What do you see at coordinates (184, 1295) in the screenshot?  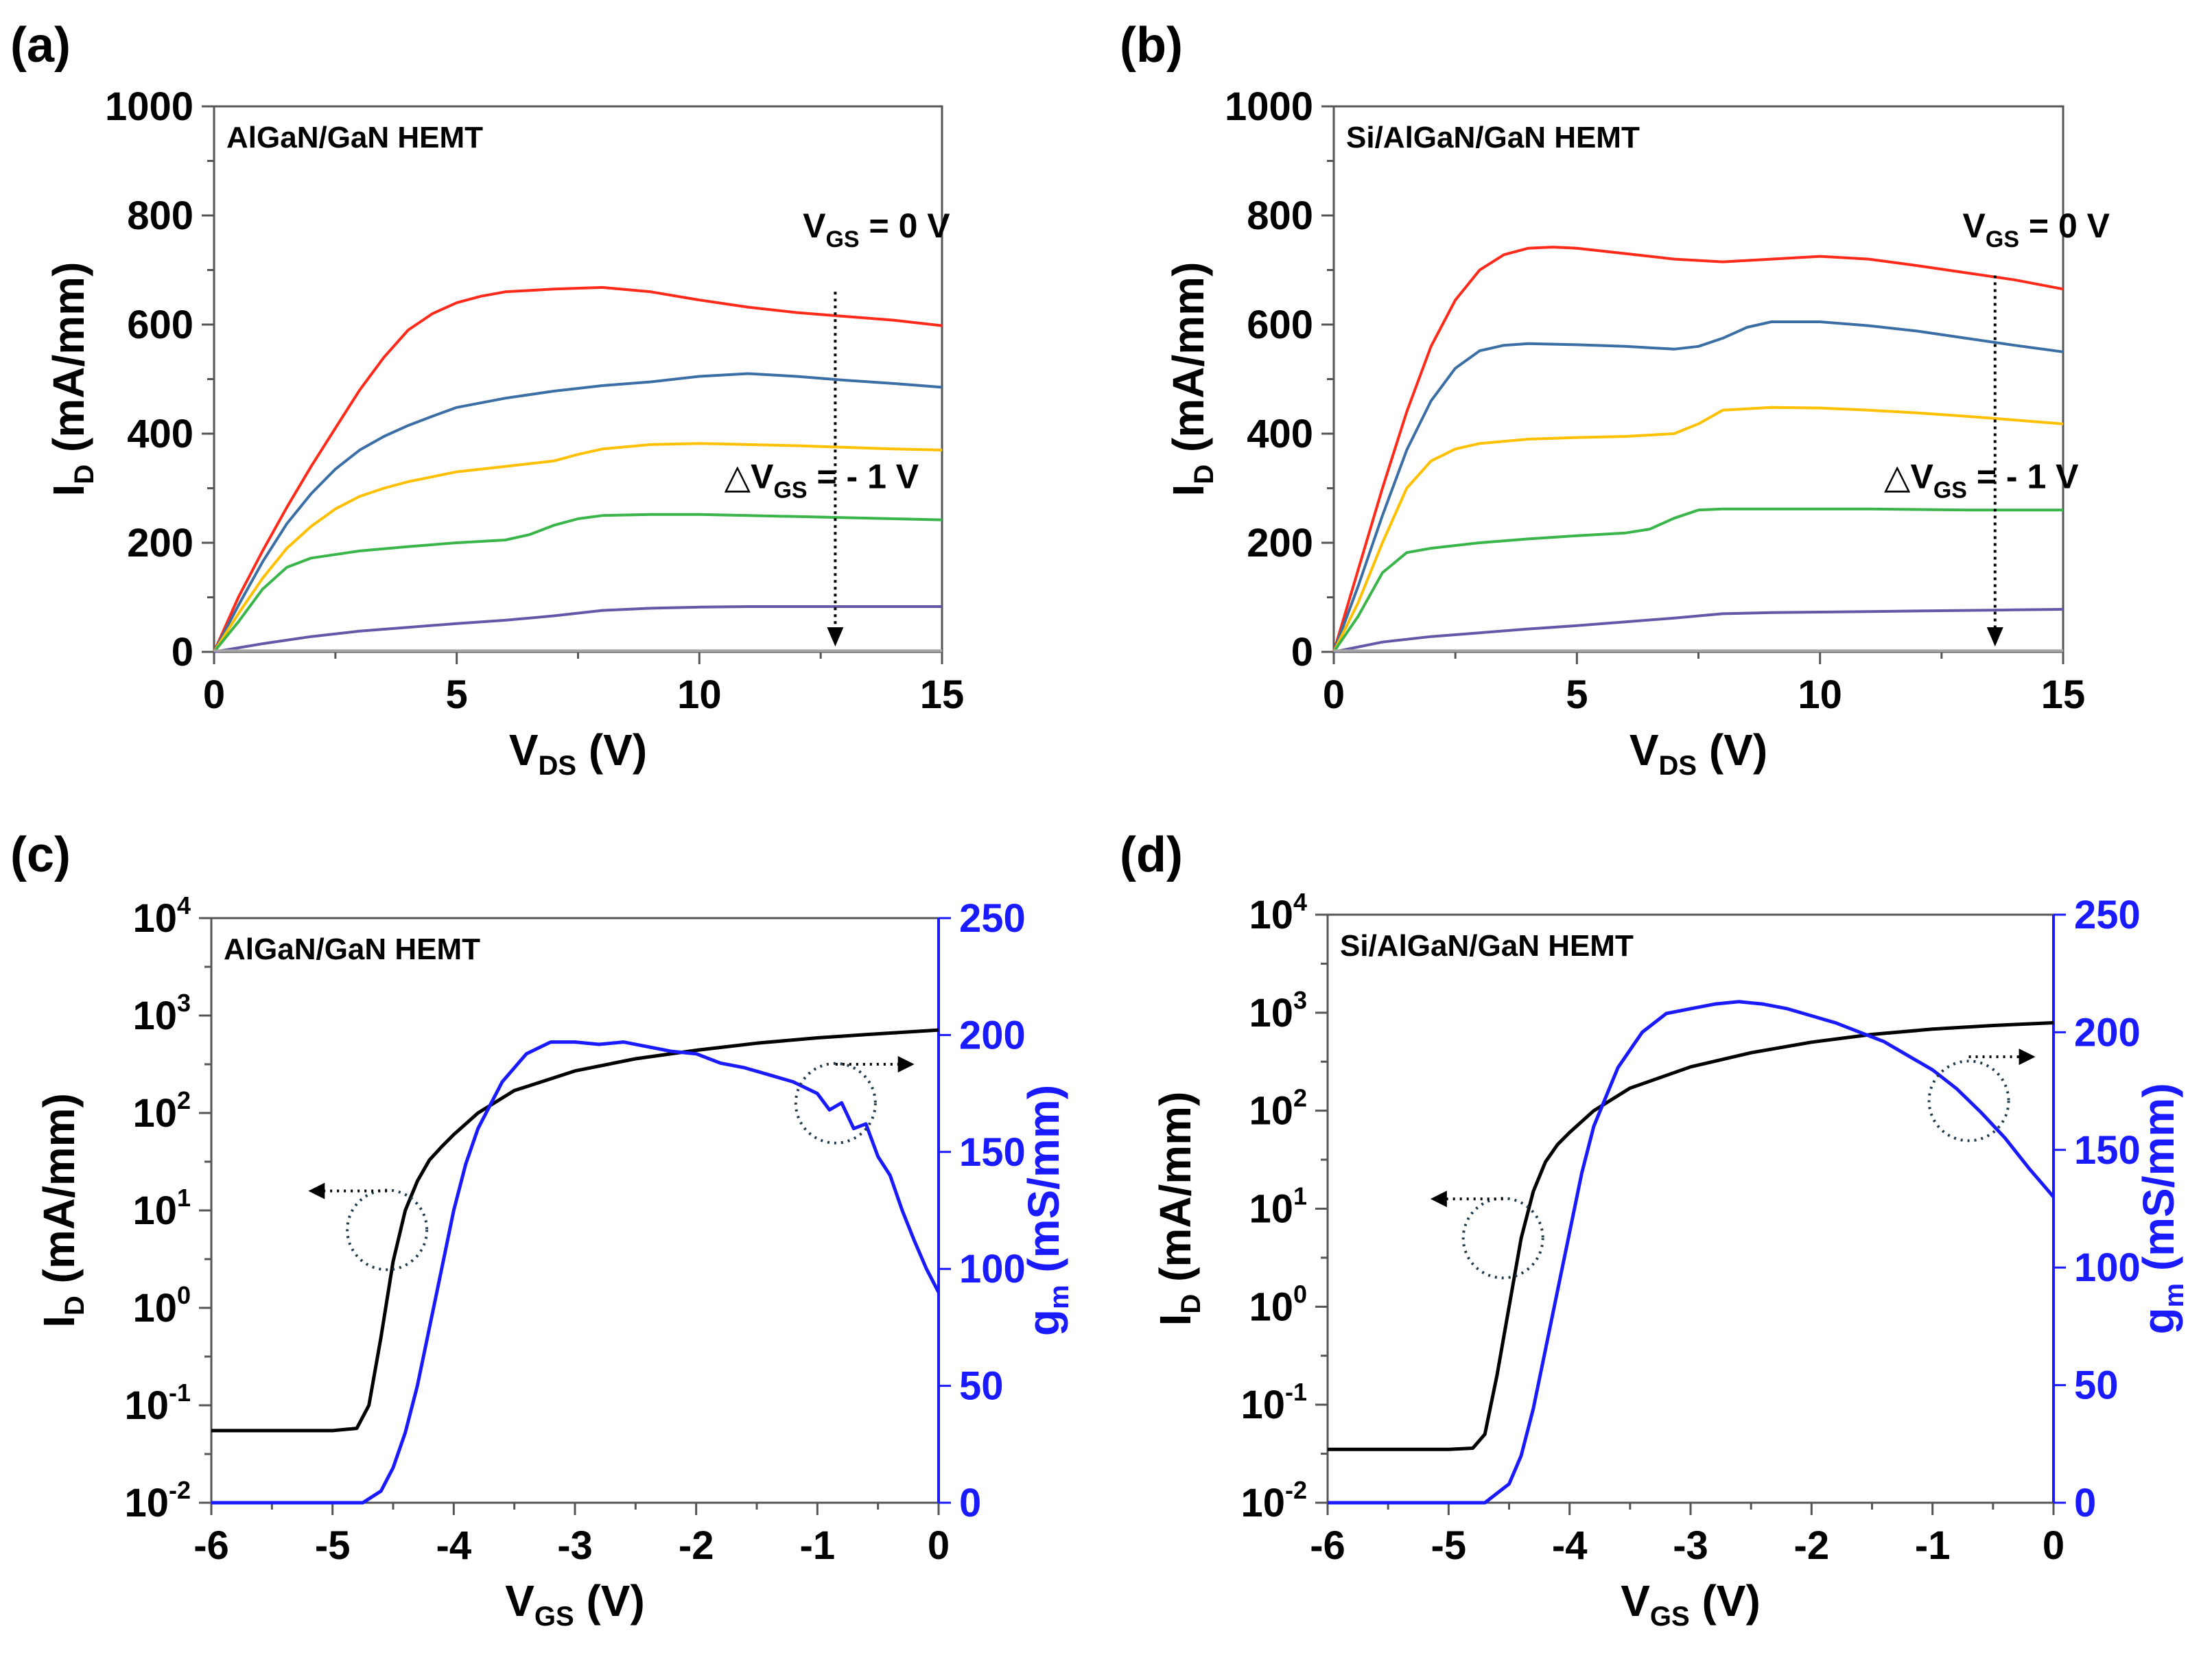 I see `y-tick-exp: 0` at bounding box center [184, 1295].